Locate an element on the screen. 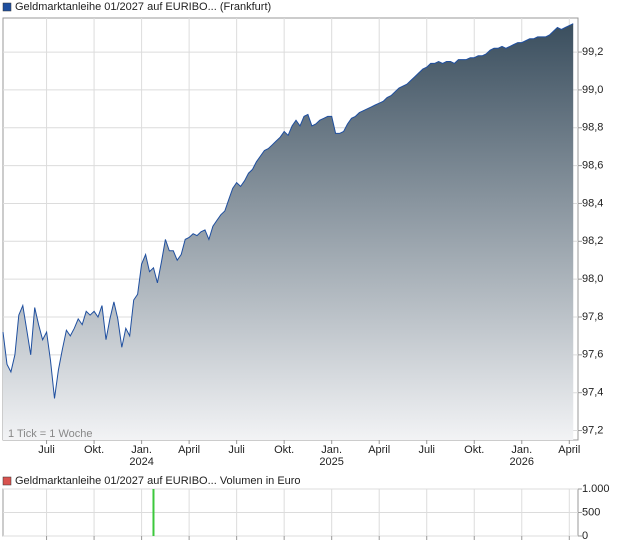 The height and width of the screenshot is (546, 620). y-tick-label: 0 is located at coordinates (585, 536).